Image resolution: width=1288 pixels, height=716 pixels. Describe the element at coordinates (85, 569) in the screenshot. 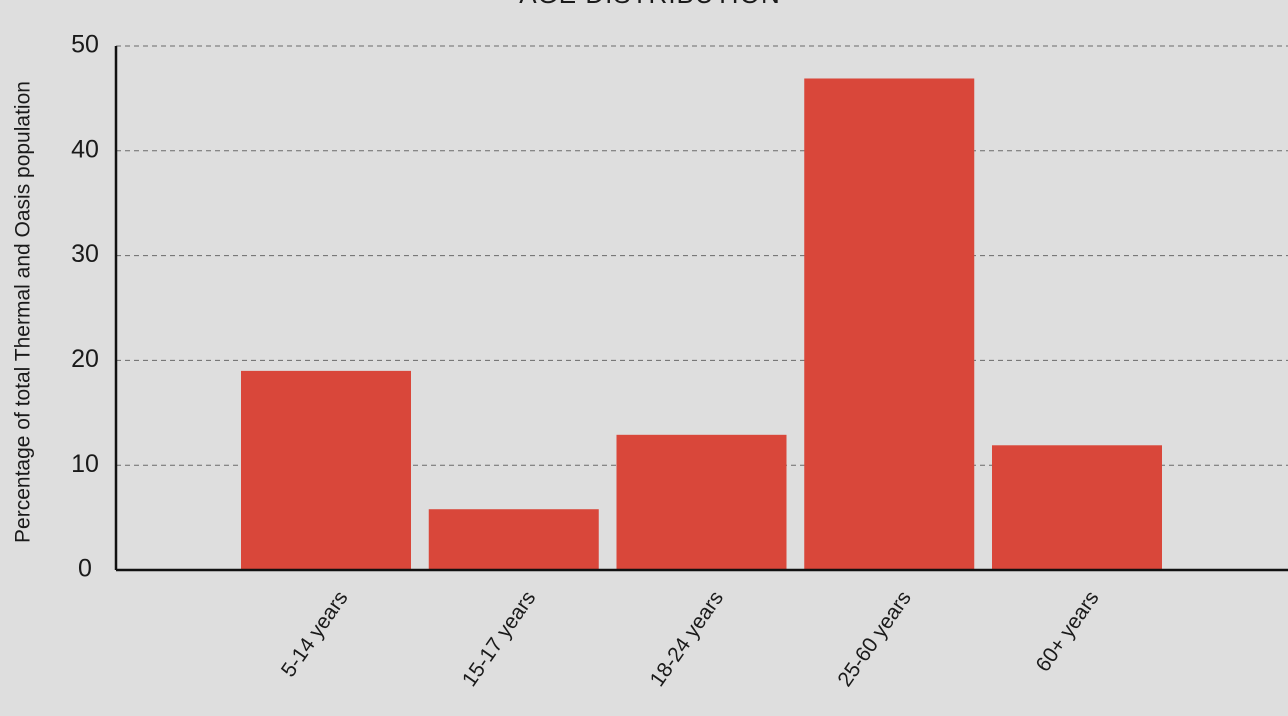

I see `y-tick-label: 0` at that location.